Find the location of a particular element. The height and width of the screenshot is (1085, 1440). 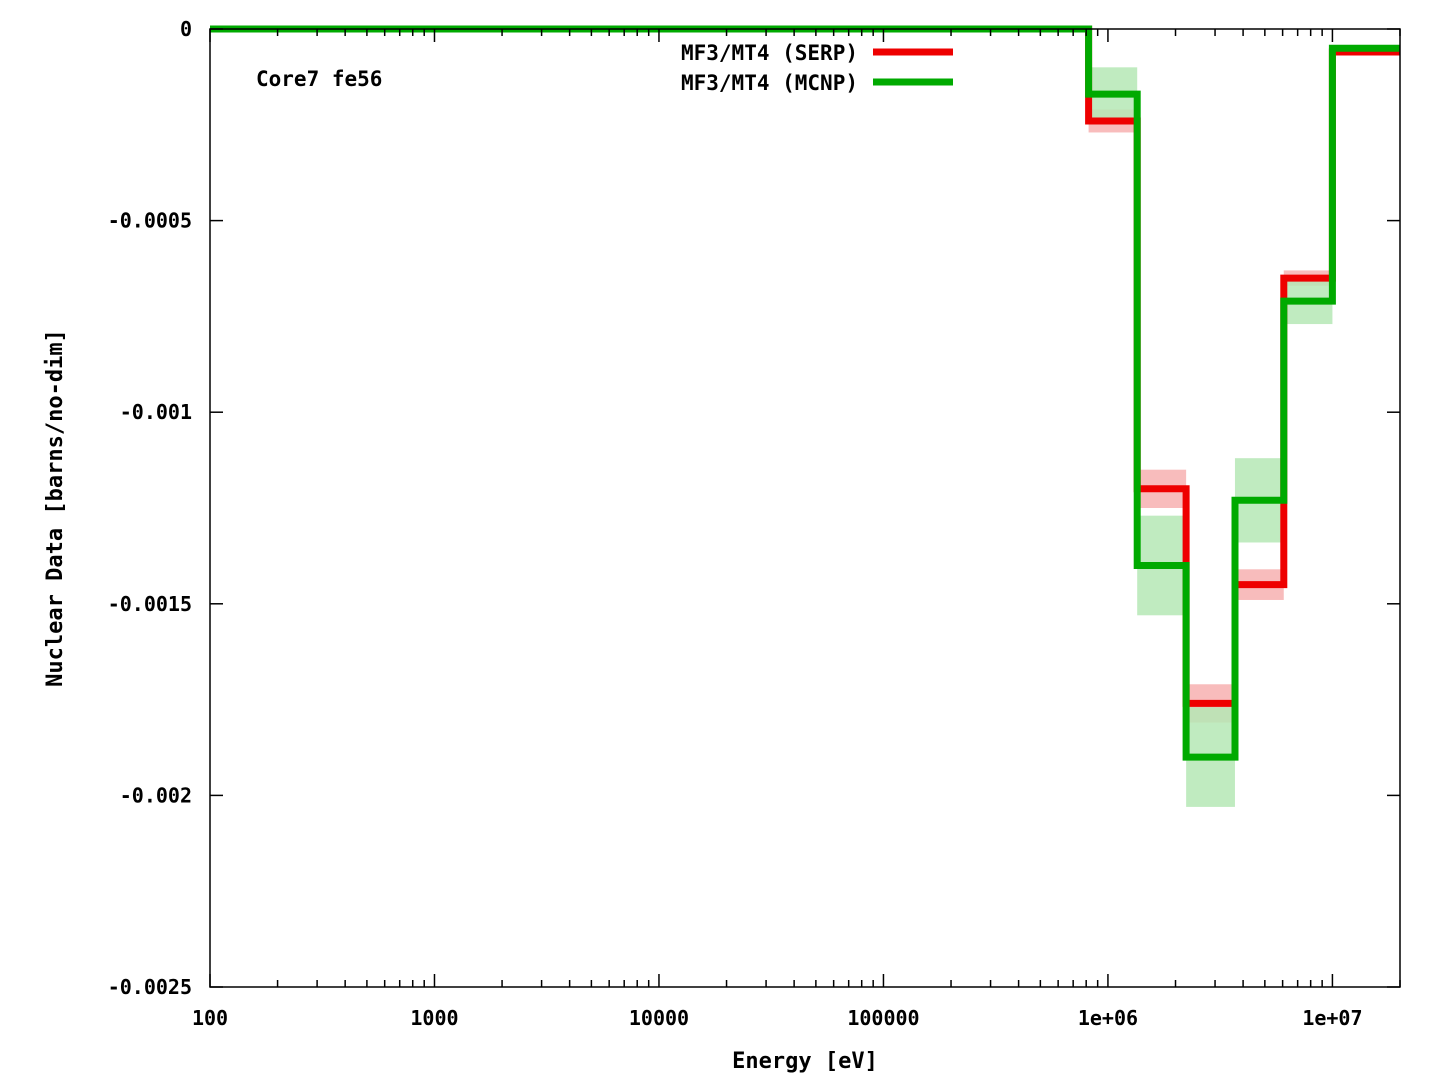

x-tick-label: 100 is located at coordinates (210, 1018).